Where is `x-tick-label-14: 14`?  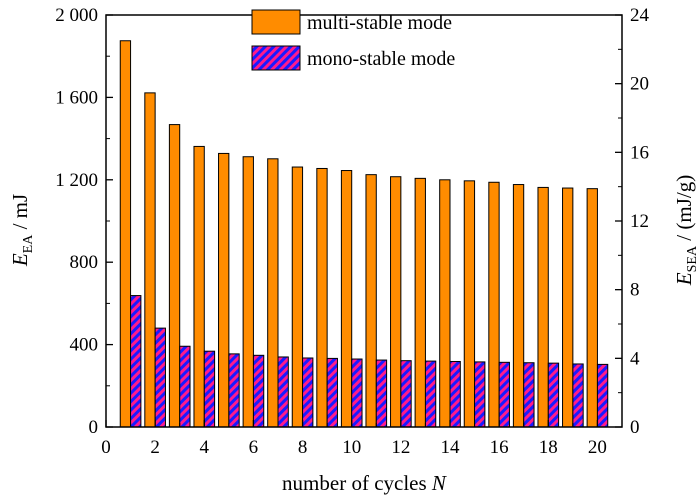 x-tick-label-14: 14 is located at coordinates (451, 447).